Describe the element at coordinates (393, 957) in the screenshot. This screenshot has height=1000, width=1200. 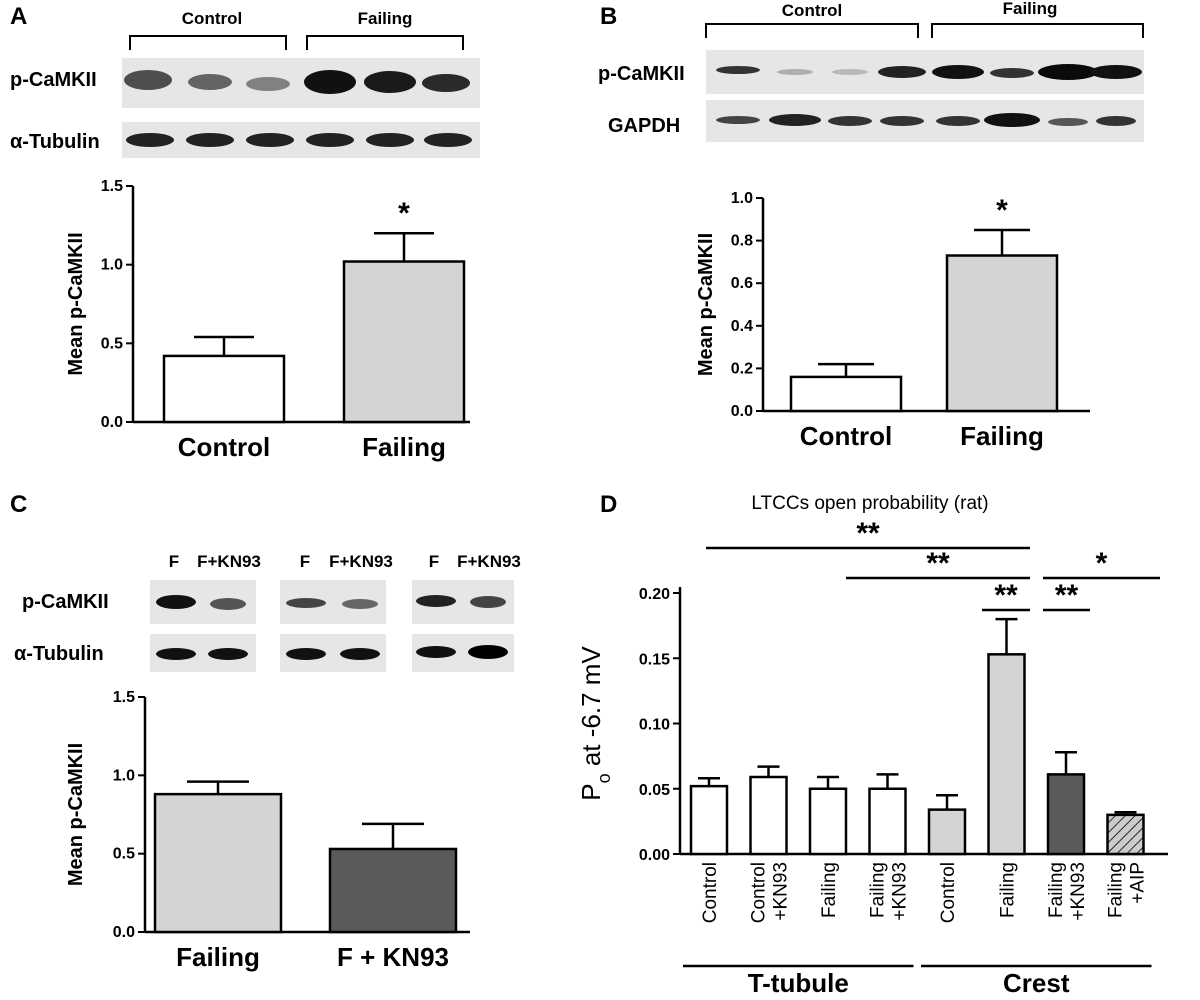
I see `x-category-label: F + KN93` at that location.